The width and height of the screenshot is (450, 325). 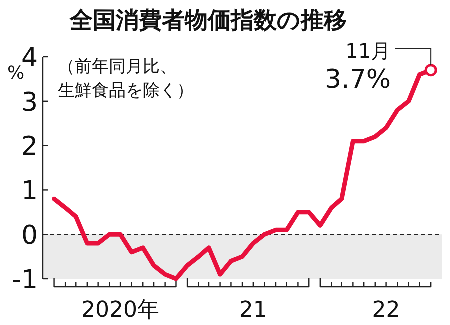 What do you see at coordinates (29, 147) in the screenshot?
I see `y-tick-label: 2` at bounding box center [29, 147].